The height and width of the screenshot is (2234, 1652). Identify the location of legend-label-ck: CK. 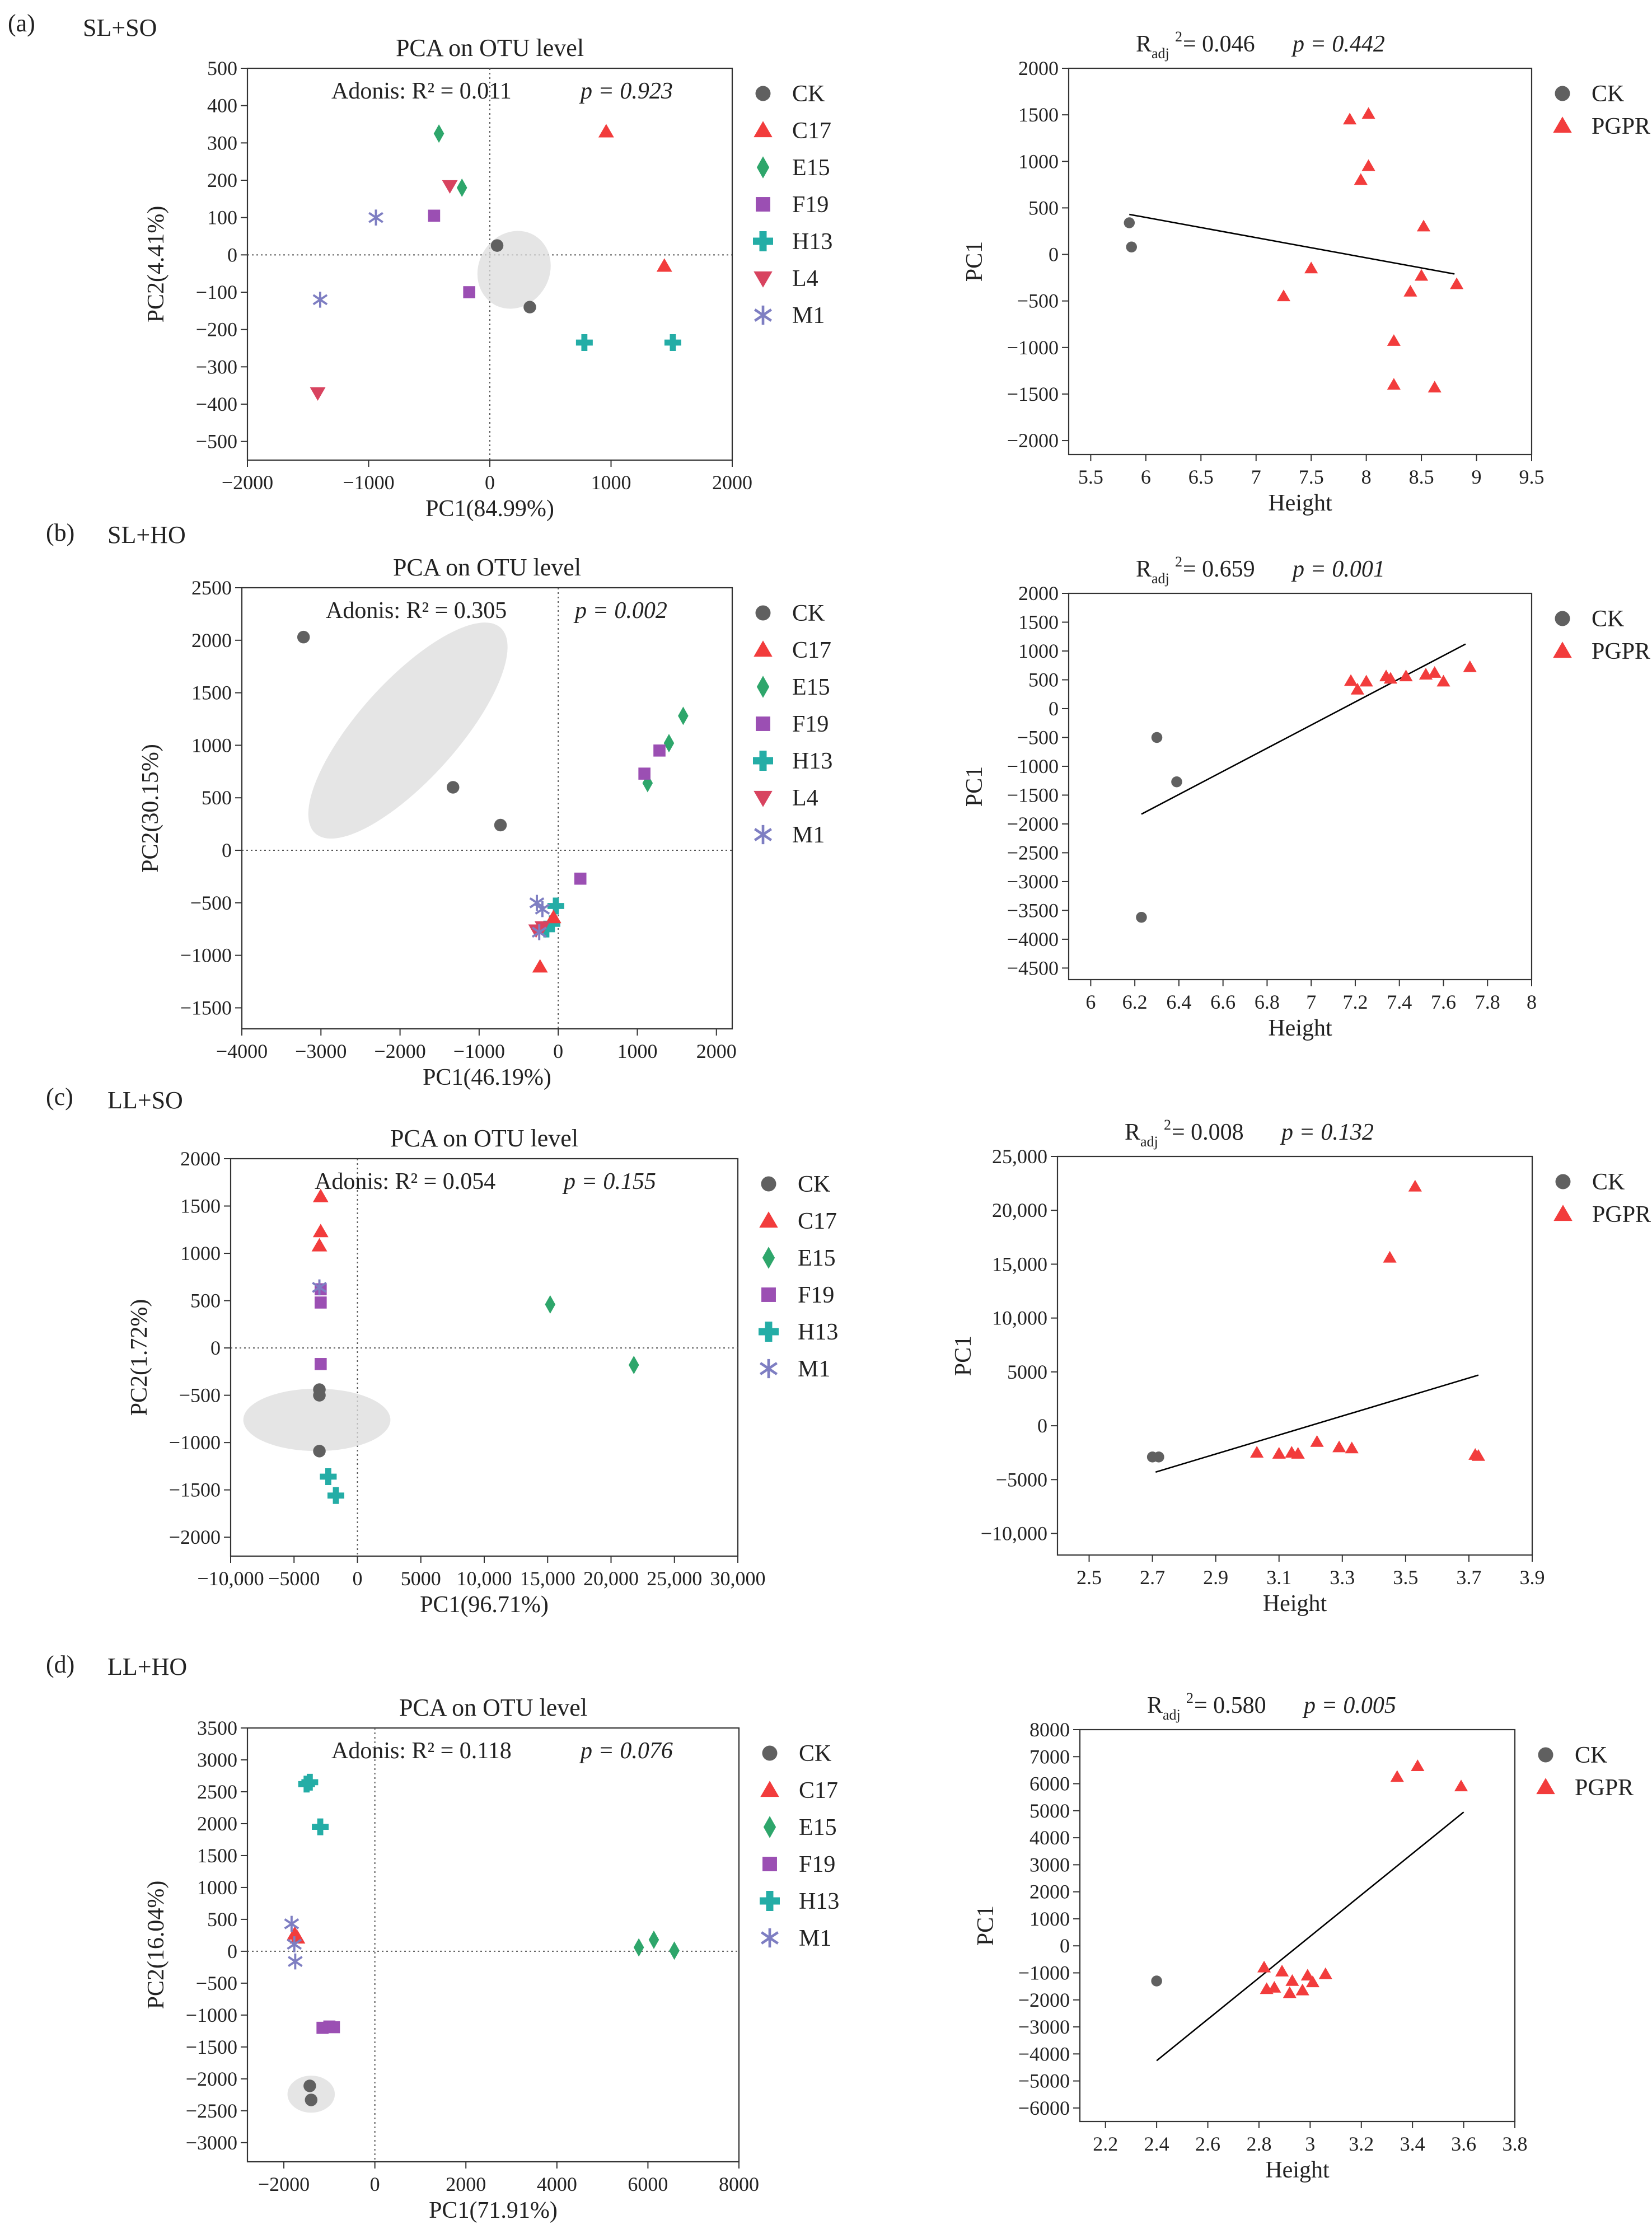
(1608, 1182).